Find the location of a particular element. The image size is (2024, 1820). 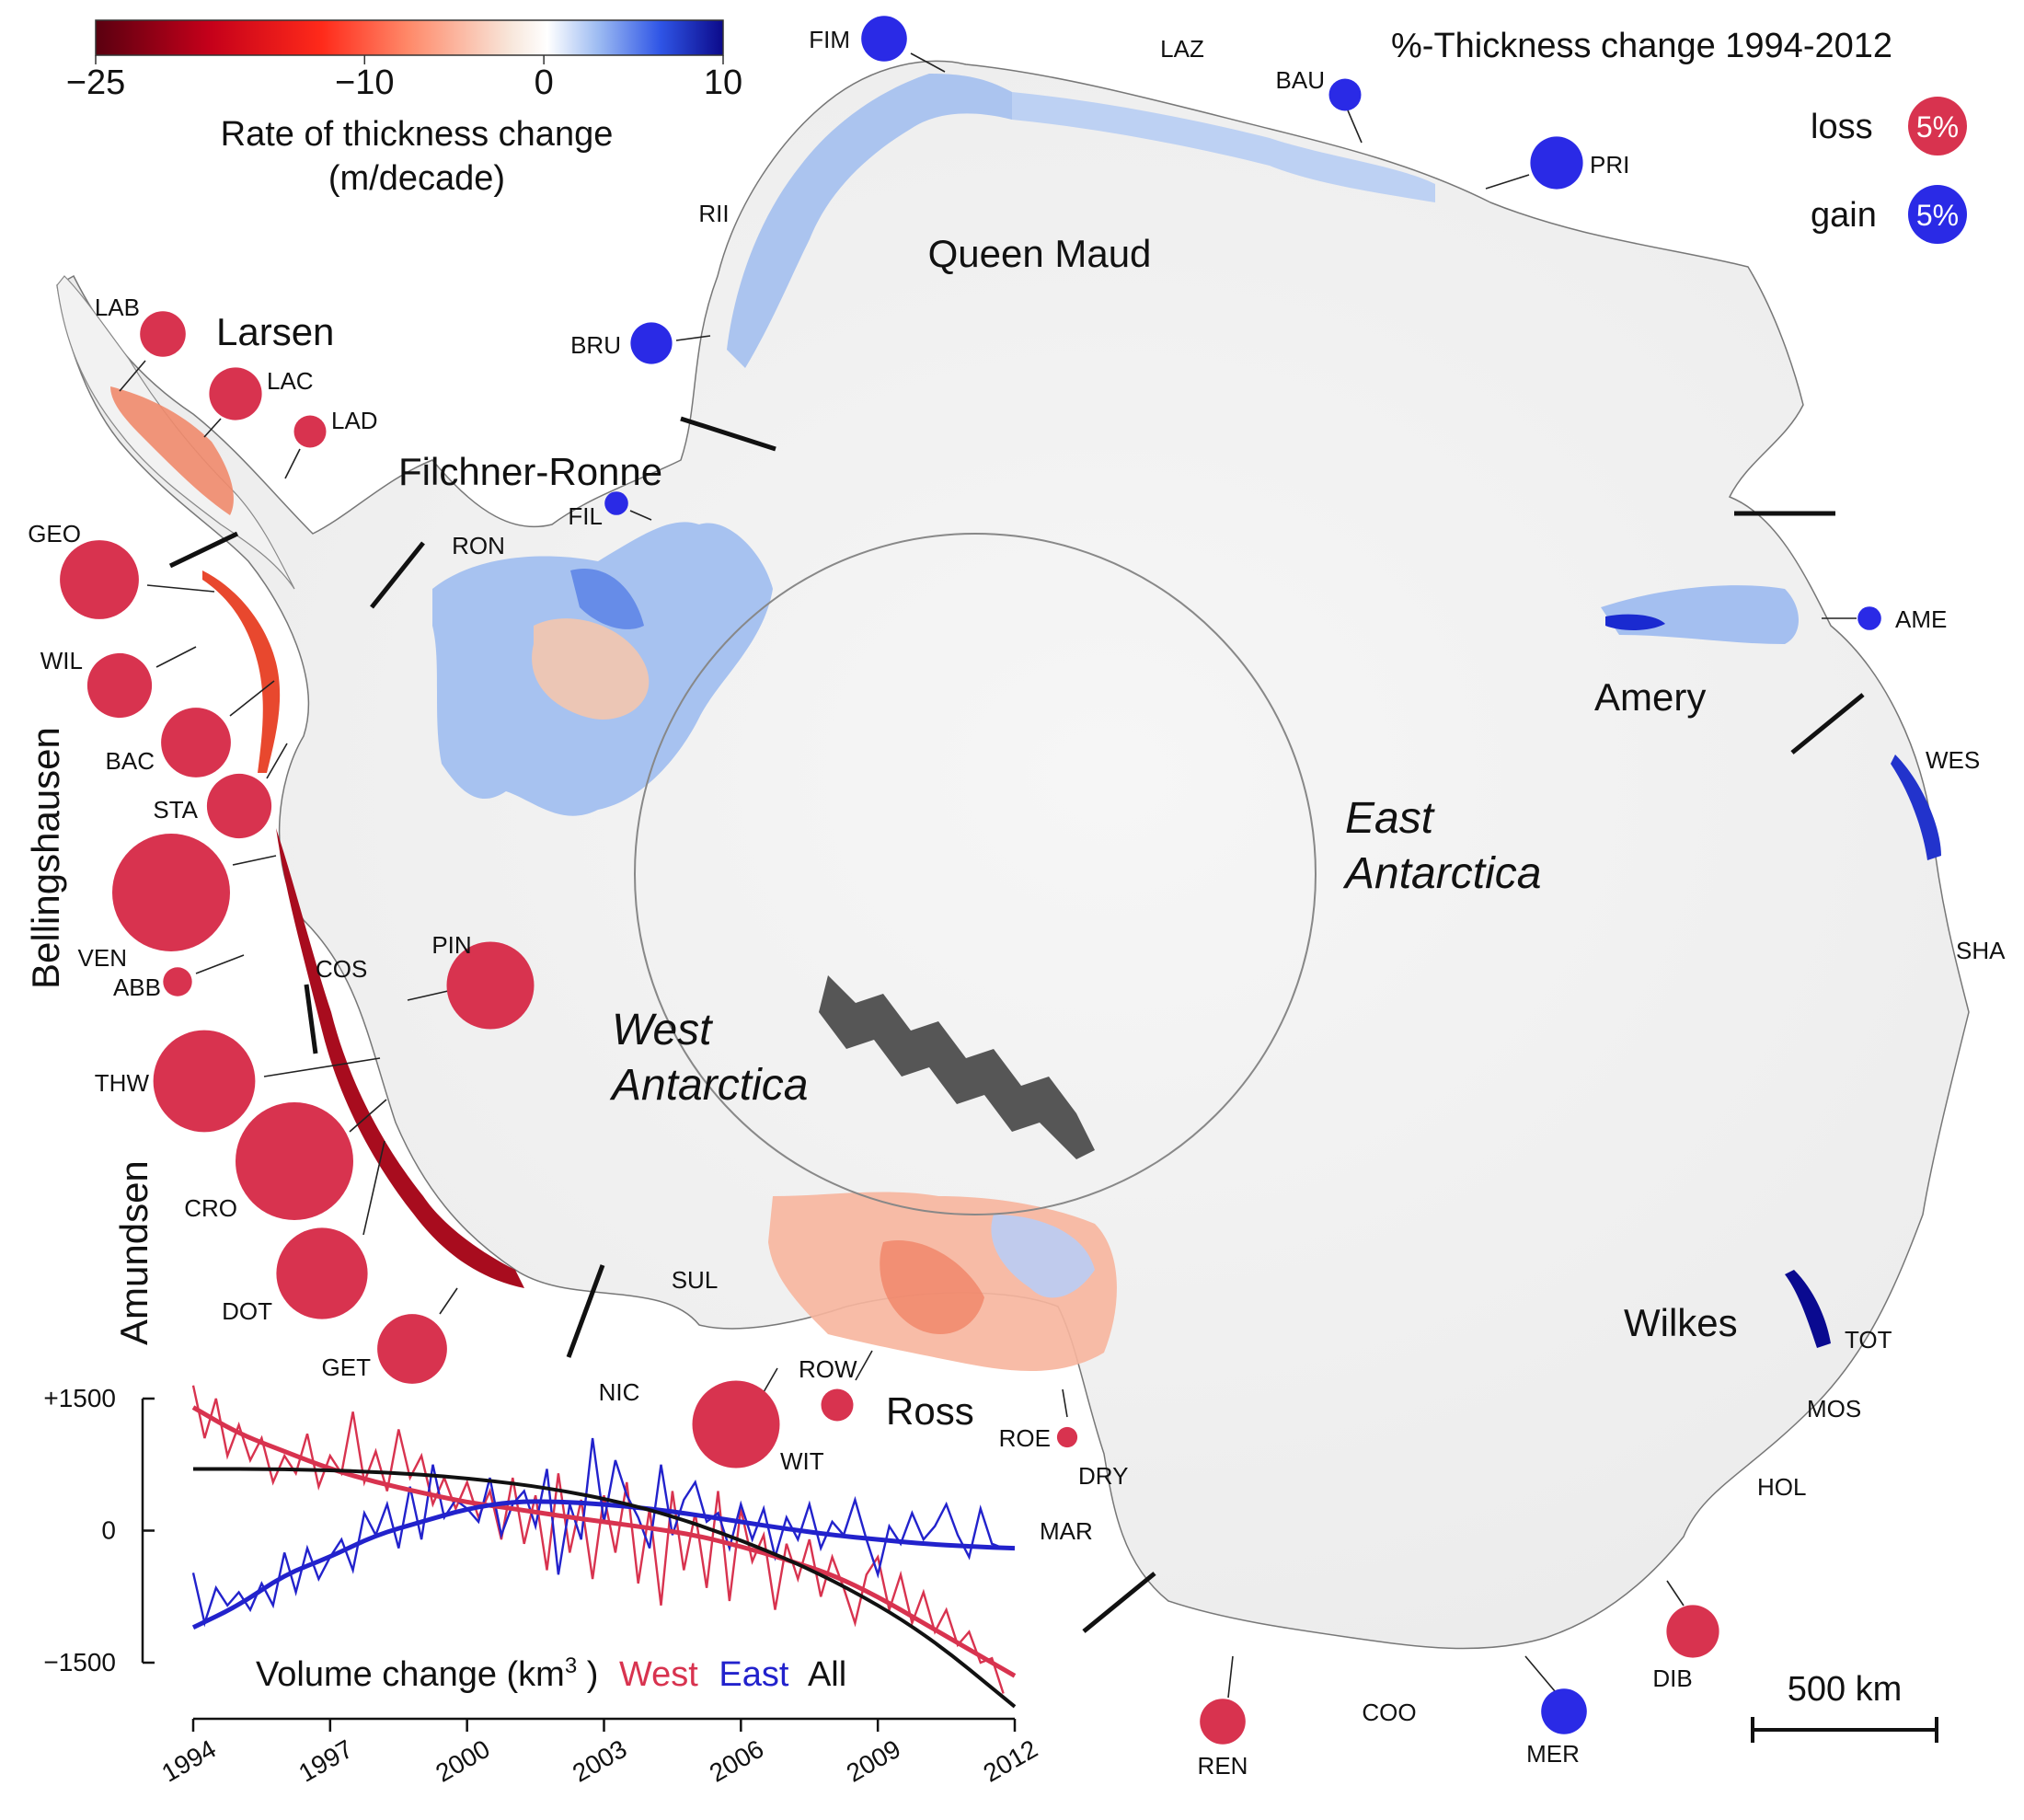

chart-x-tick-label: 2000 is located at coordinates (462, 1761).